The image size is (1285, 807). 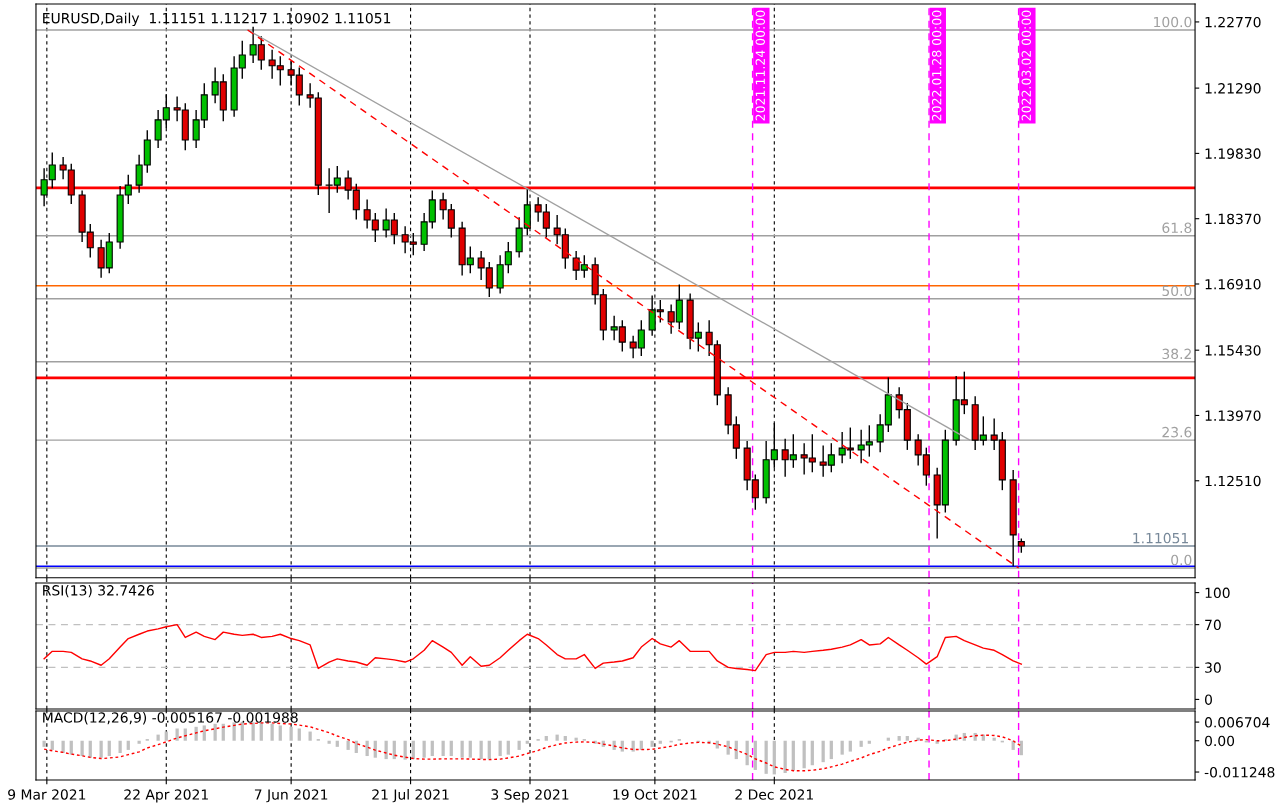 I want to click on annotation: 0.0, so click(x=1181, y=560).